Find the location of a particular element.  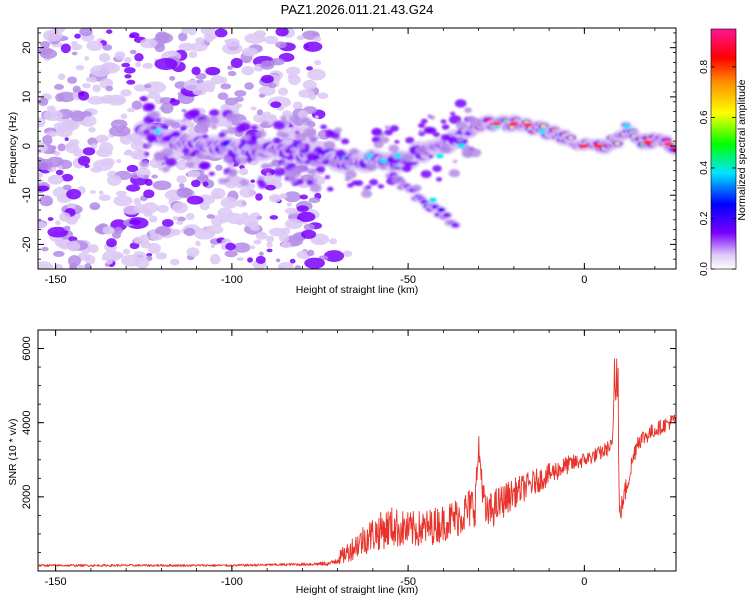

ridge-core is located at coordinates (673, 149).